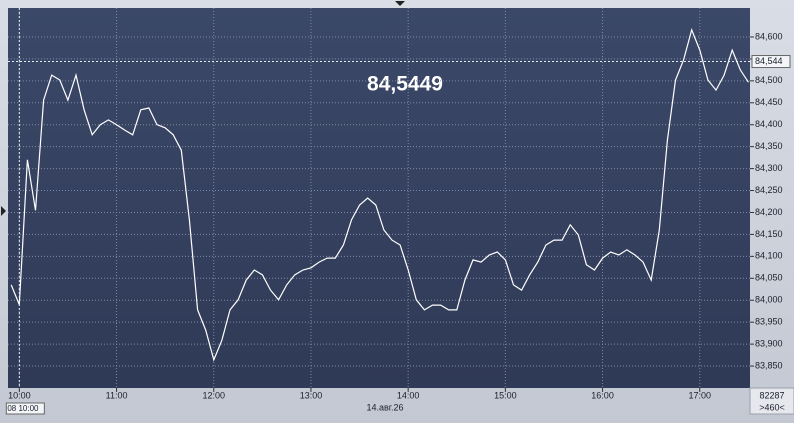 The image size is (794, 423). Describe the element at coordinates (771, 395) in the screenshot. I see `volume-label: 82287` at that location.